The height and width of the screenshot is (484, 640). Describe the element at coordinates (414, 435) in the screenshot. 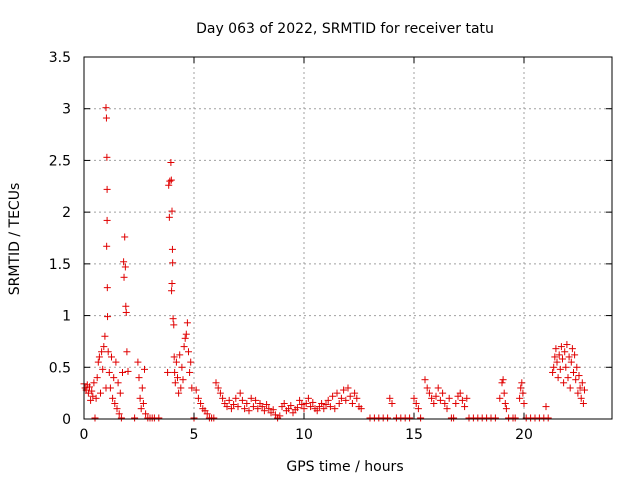

I see `x-tick-label: 15` at that location.